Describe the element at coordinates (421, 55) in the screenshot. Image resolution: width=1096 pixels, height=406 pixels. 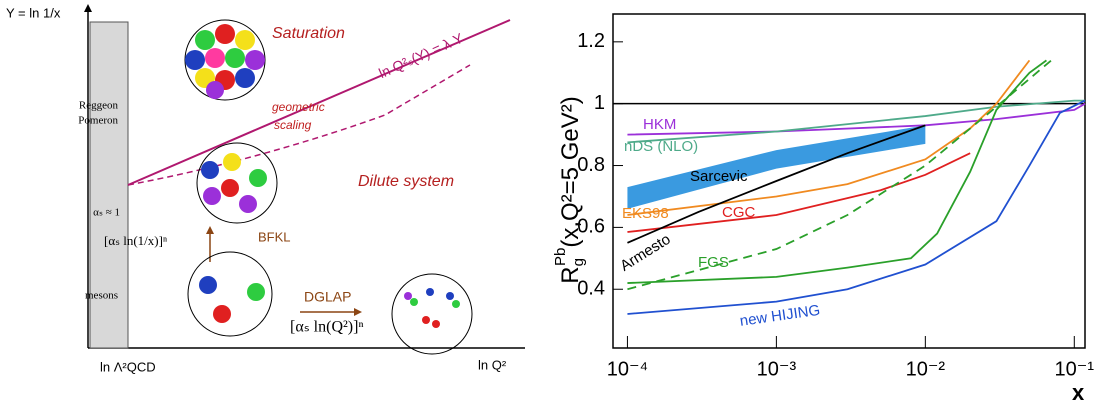
I see `line-label: ln Q²ₛ(Y) = λ Y` at that location.